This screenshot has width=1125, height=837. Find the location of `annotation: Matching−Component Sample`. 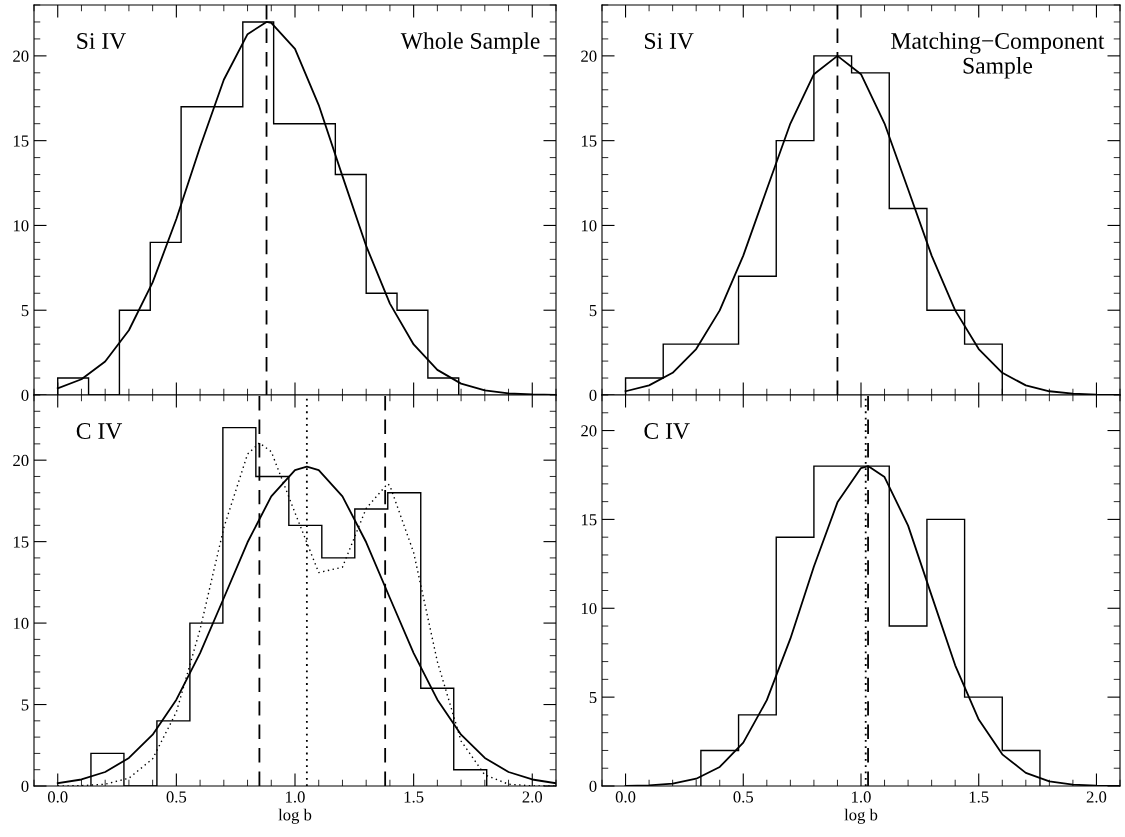

annotation: Matching−Component Sample is located at coordinates (998, 55).